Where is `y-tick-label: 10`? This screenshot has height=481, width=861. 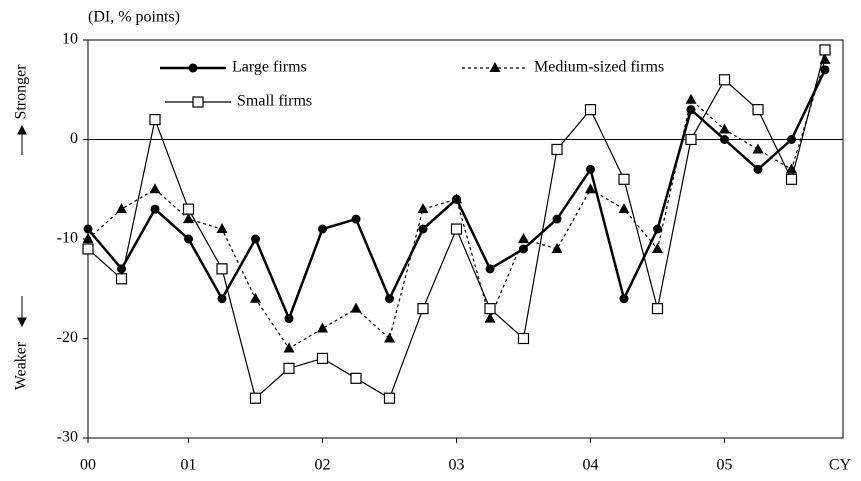
y-tick-label: 10 is located at coordinates (70, 39).